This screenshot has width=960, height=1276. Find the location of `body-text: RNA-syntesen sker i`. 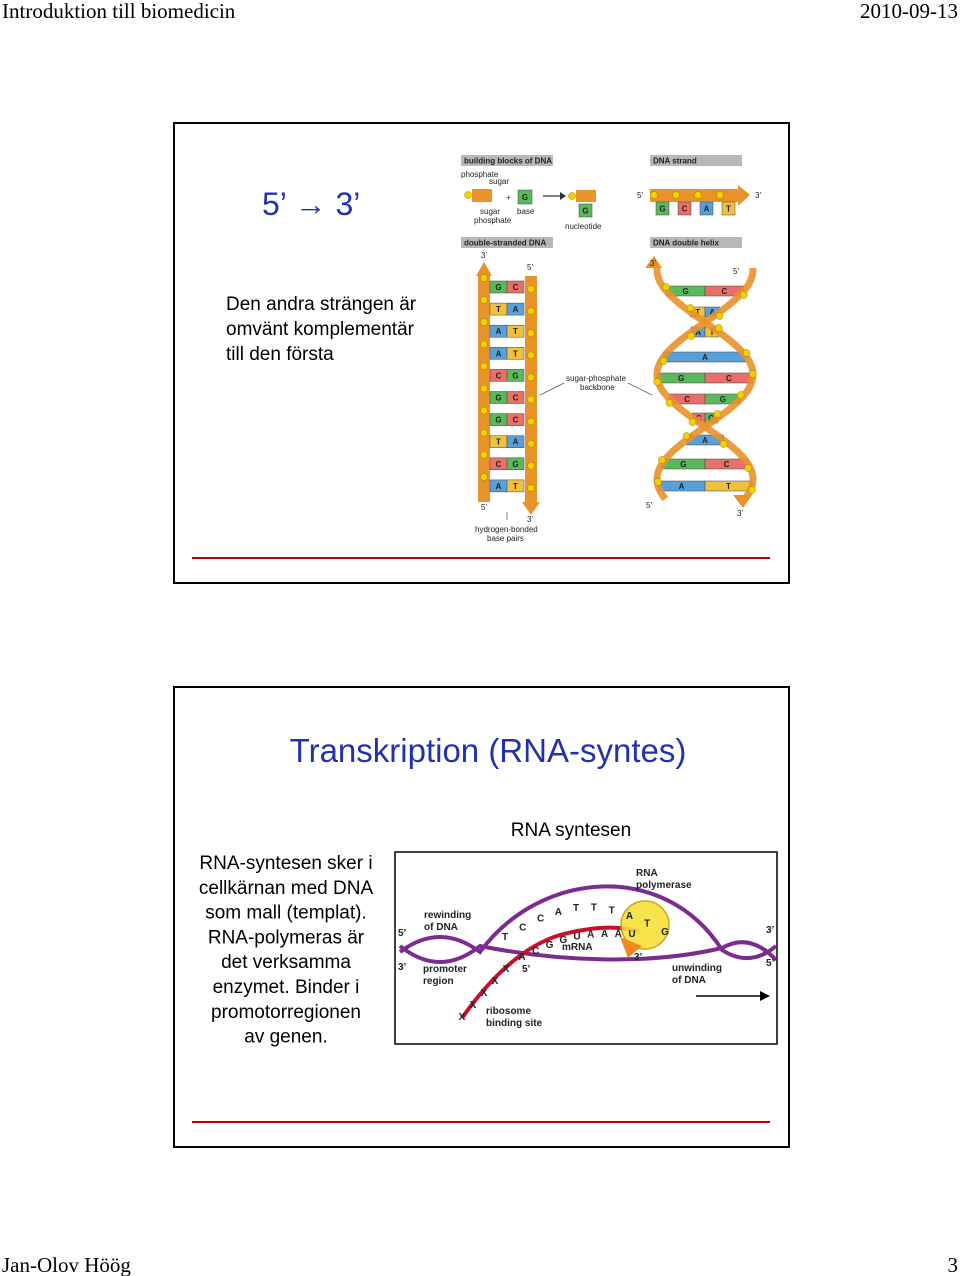

body-text: RNA-syntesen sker i is located at coordinates (285, 863).